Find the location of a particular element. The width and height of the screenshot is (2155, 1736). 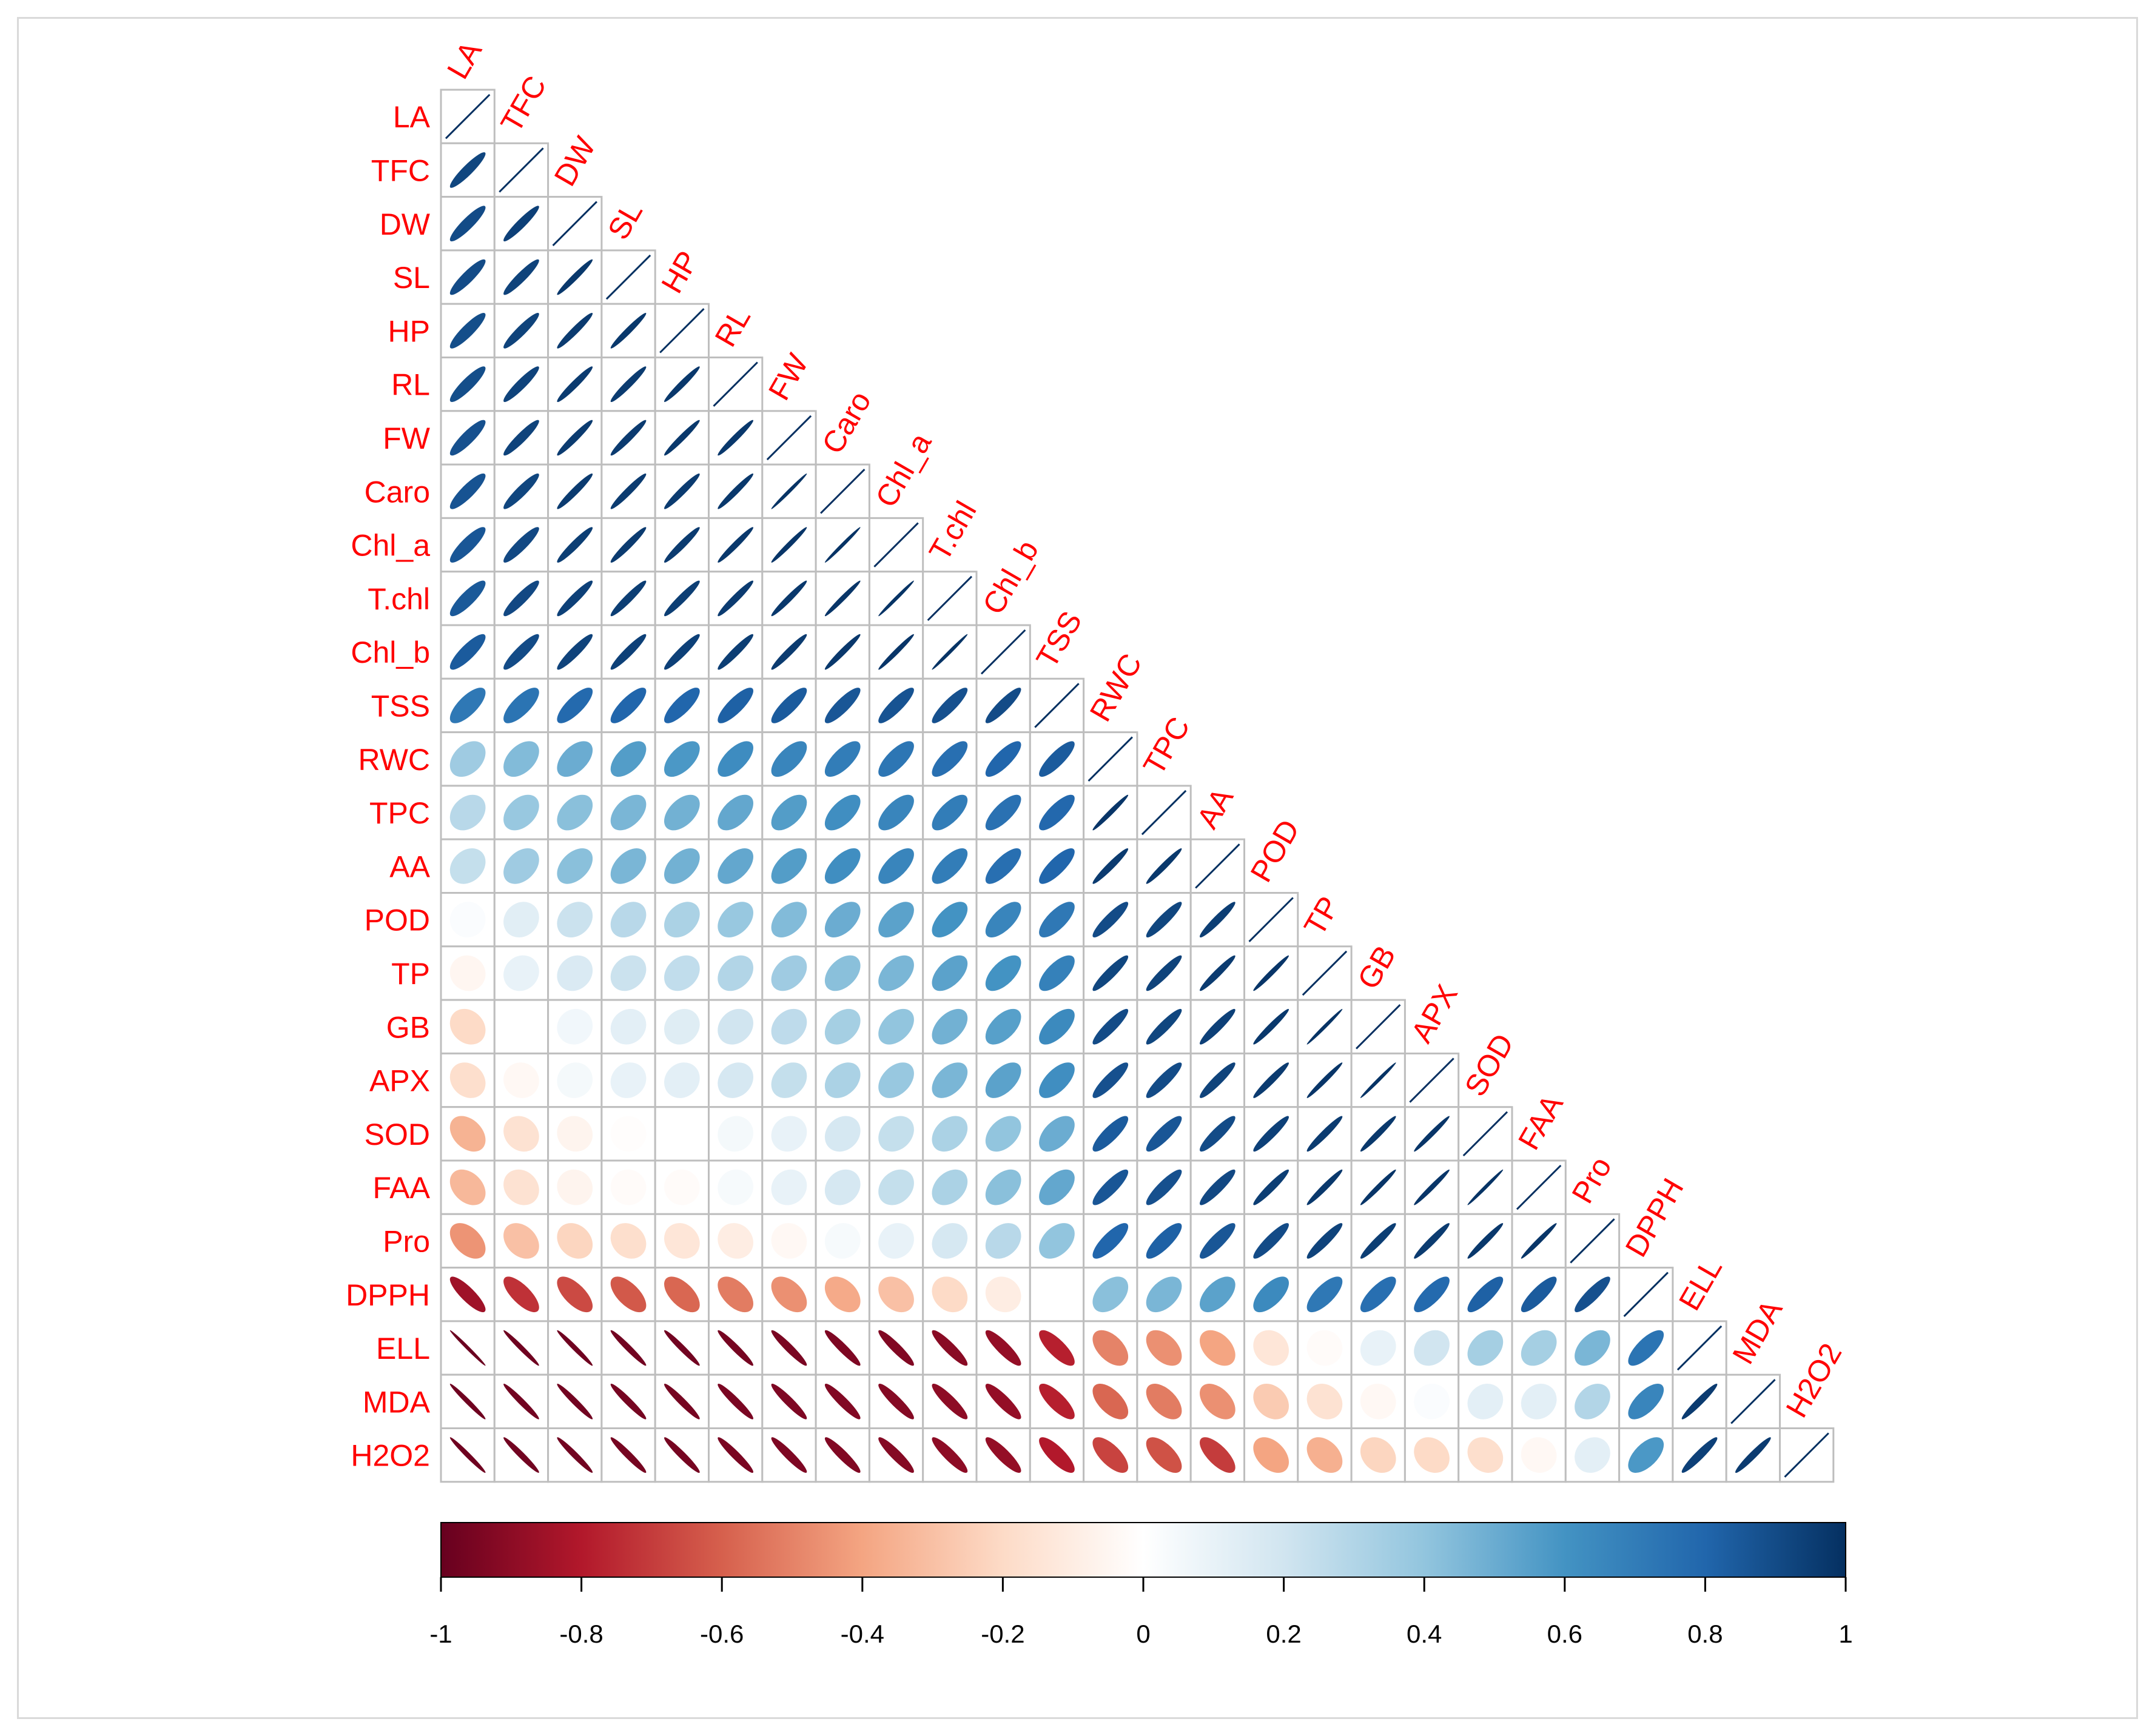

ellipse-TPC-TFC is located at coordinates (521, 812).